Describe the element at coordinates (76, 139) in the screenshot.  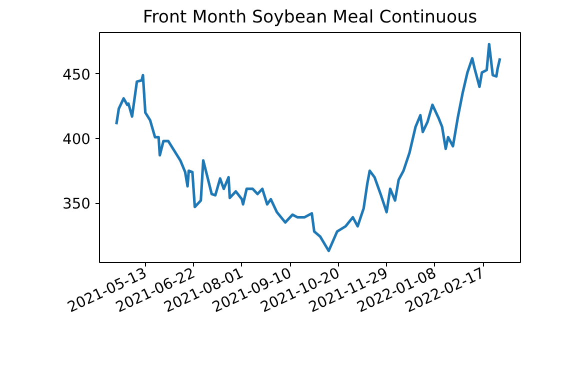
I see `y-tick-label: 400` at that location.